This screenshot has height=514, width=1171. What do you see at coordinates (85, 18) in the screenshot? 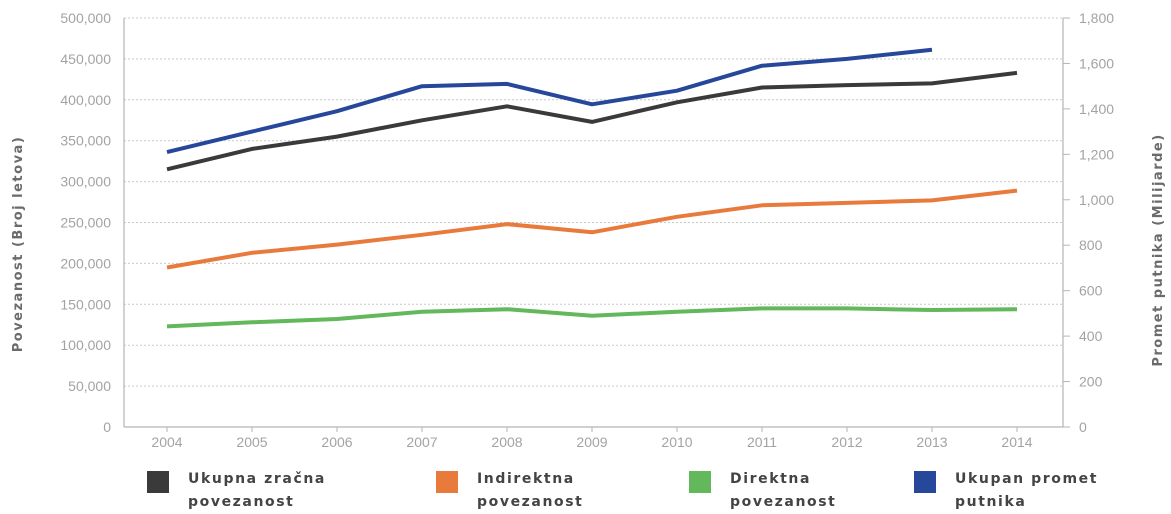
I see `left-tick-label: 500,000` at bounding box center [85, 18].